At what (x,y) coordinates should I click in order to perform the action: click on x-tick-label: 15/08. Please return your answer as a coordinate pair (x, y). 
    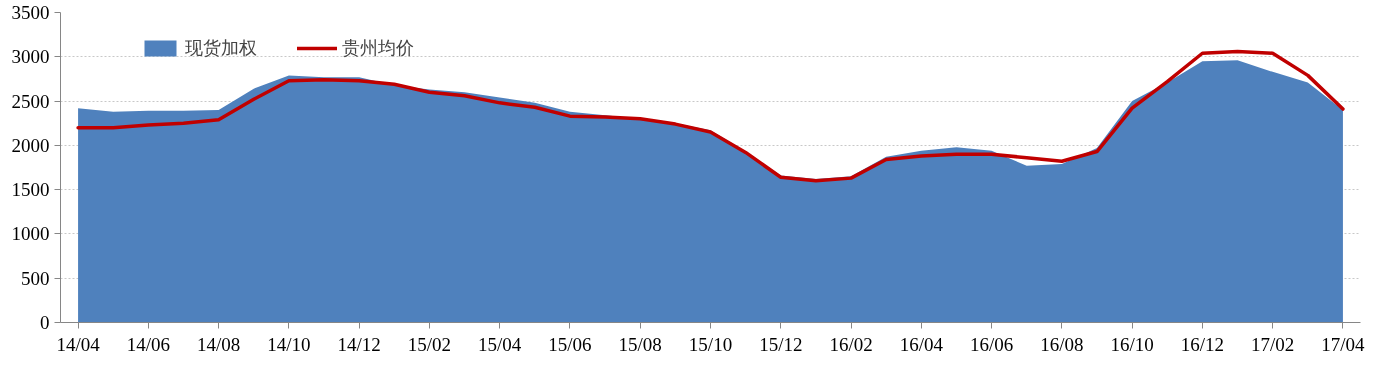
    Looking at the image, I should click on (640, 344).